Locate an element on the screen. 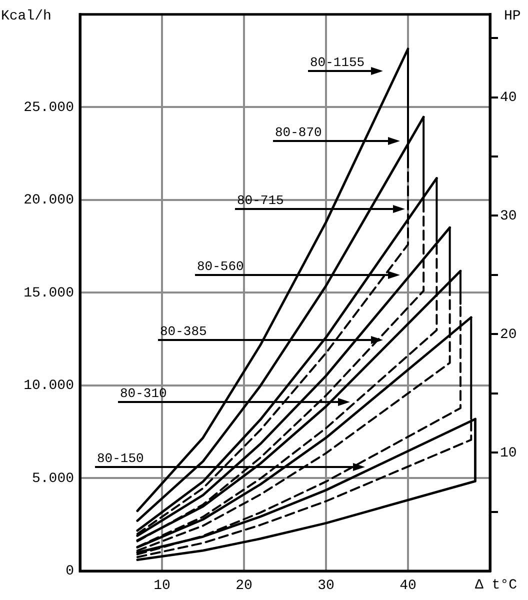  y-axis-title: Kcal/h is located at coordinates (26, 16).